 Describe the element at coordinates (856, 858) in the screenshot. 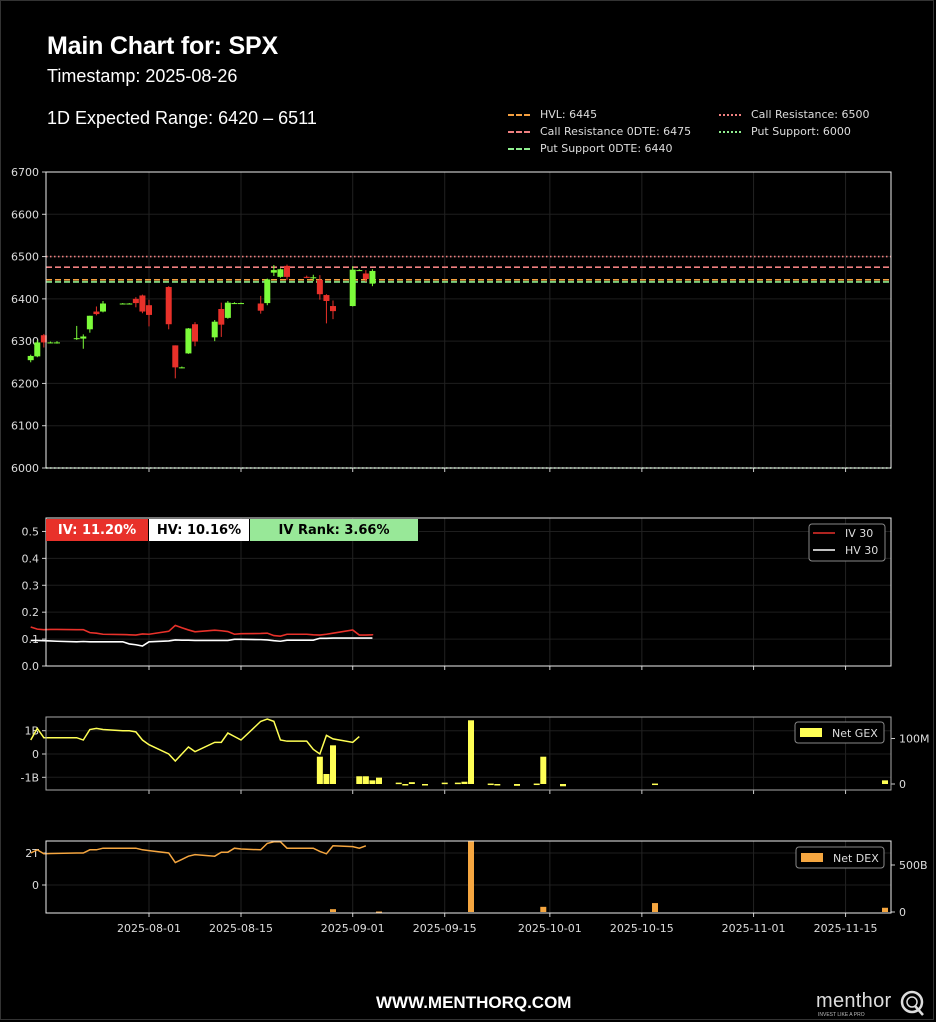

I see `svg-text: Net DEX` at that location.